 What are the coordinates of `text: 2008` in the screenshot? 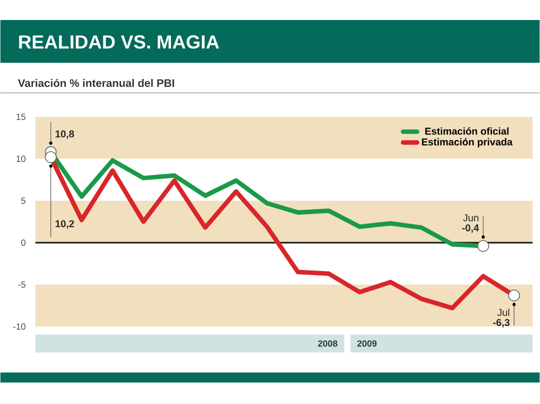 It's located at (328, 343).